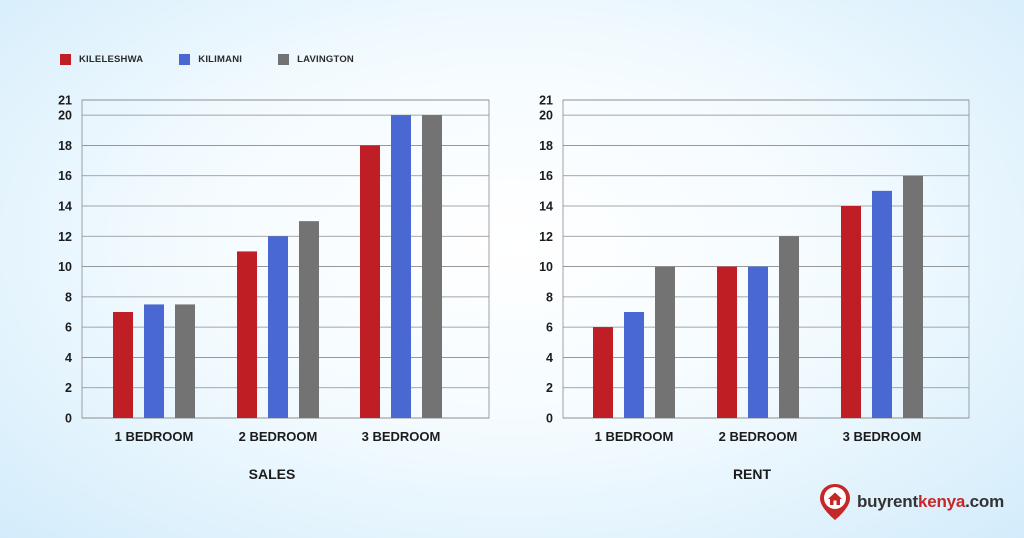  I want to click on legend-item-lavington: LAVINGTON, so click(316, 59).